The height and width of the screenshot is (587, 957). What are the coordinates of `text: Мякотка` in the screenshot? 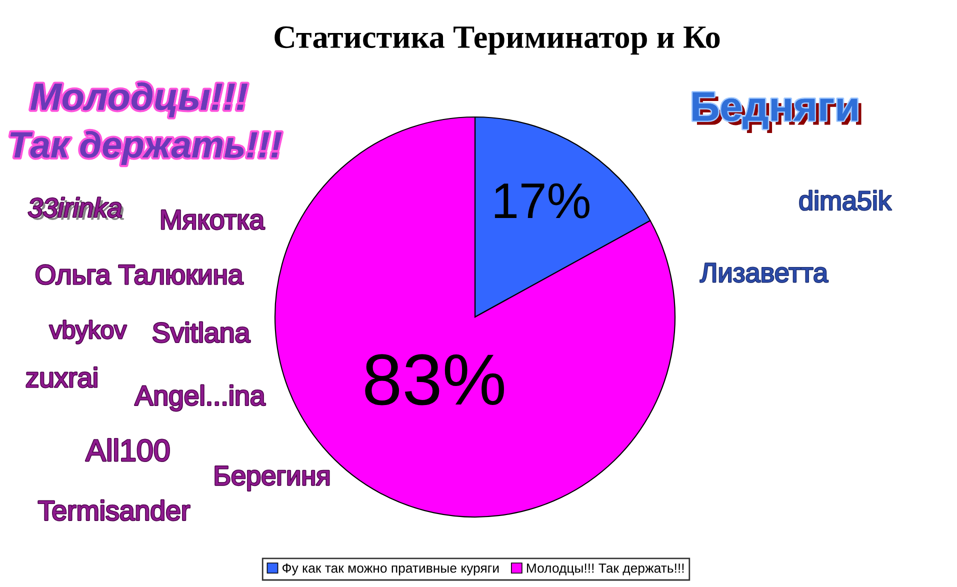 It's located at (213, 220).